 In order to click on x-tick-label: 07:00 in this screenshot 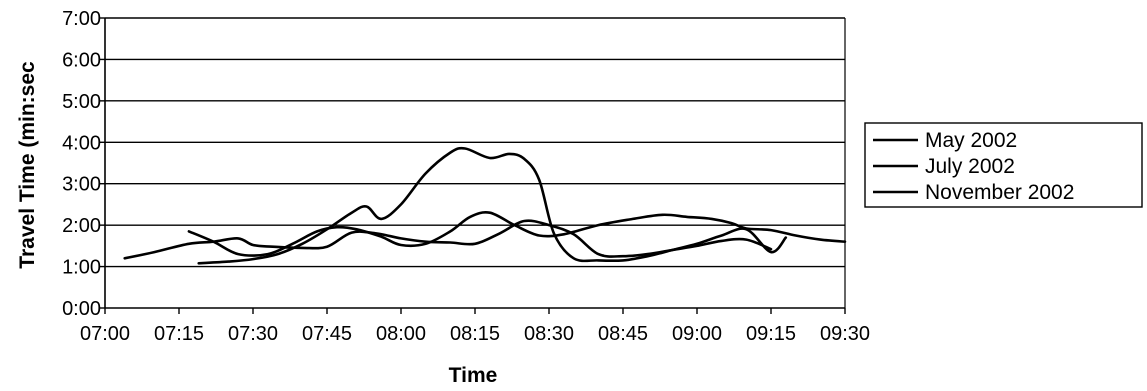, I will do `click(105, 334)`.